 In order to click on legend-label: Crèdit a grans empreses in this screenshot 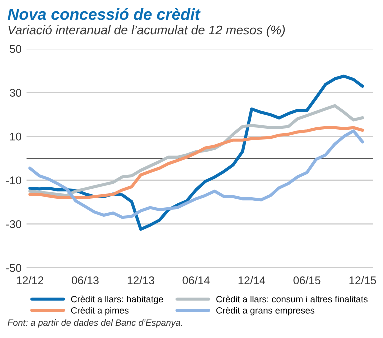, I will do `click(265, 311)`.